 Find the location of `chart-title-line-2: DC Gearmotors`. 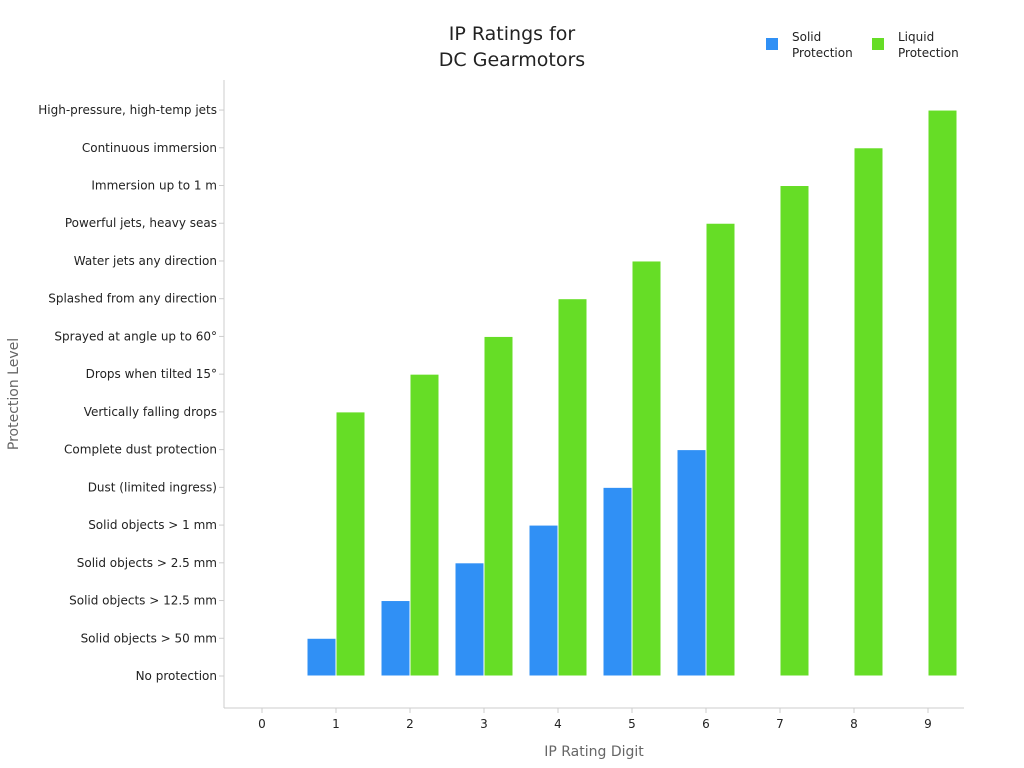

chart-title-line-2: DC Gearmotors is located at coordinates (512, 60).